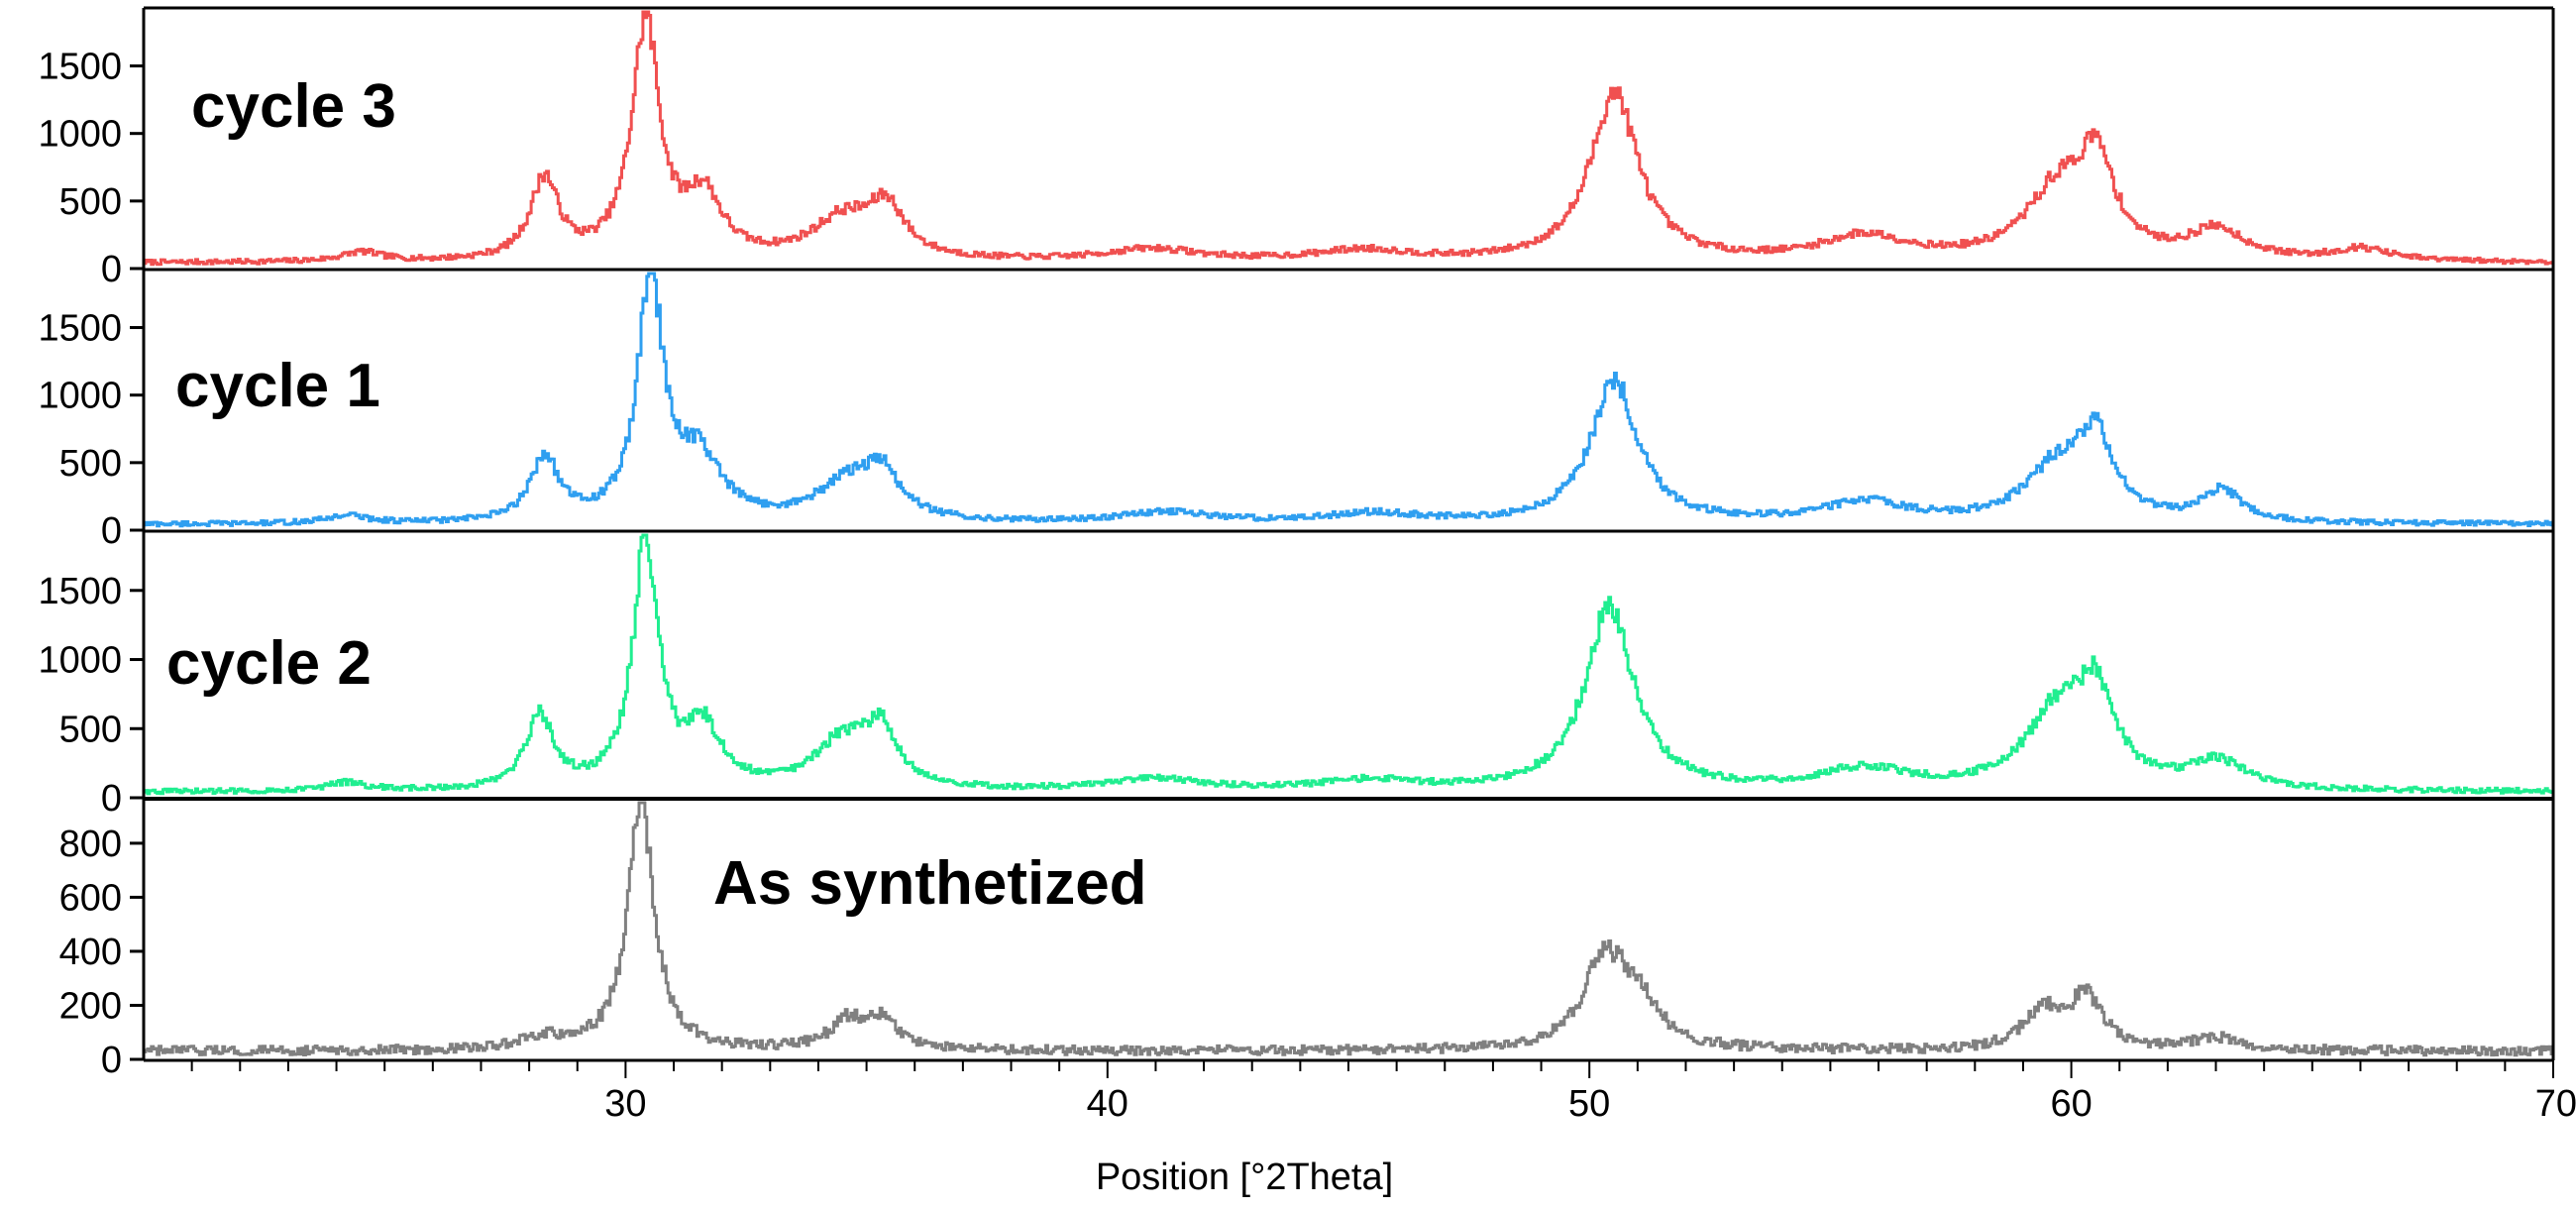 The height and width of the screenshot is (1211, 2576). Describe the element at coordinates (91, 430) in the screenshot. I see `y-ticks-cycle-1: 0 500 1000 1500` at that location.